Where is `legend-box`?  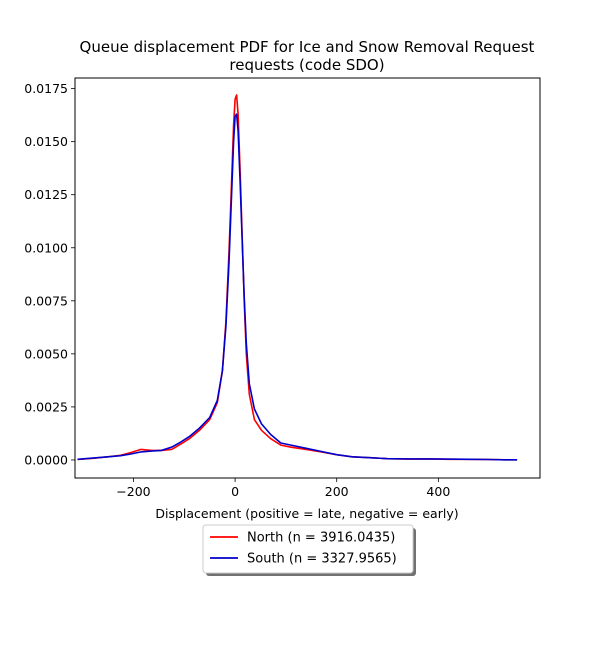
legend-box is located at coordinates (308, 549).